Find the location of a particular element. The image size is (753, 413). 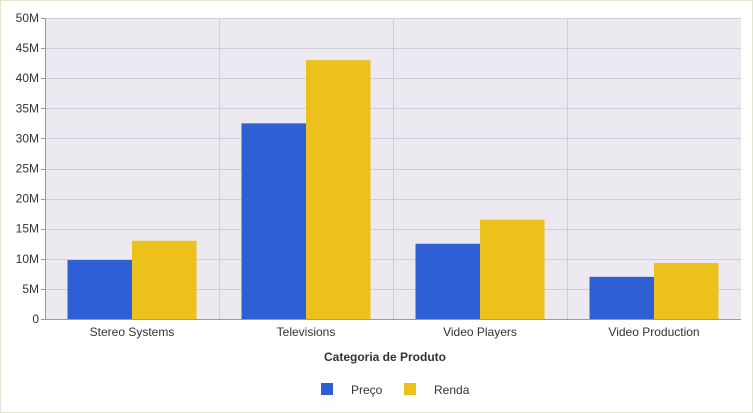

y-tick-labels: 0 5M 10M 15M 20M 25M 30M 35M 40M 45M 50M is located at coordinates (28, 168).